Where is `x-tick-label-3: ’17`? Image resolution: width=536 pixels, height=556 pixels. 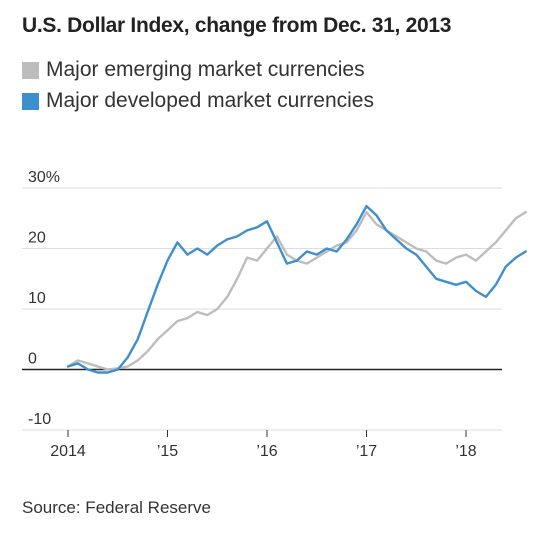 x-tick-label-3: ’17 is located at coordinates (366, 451).